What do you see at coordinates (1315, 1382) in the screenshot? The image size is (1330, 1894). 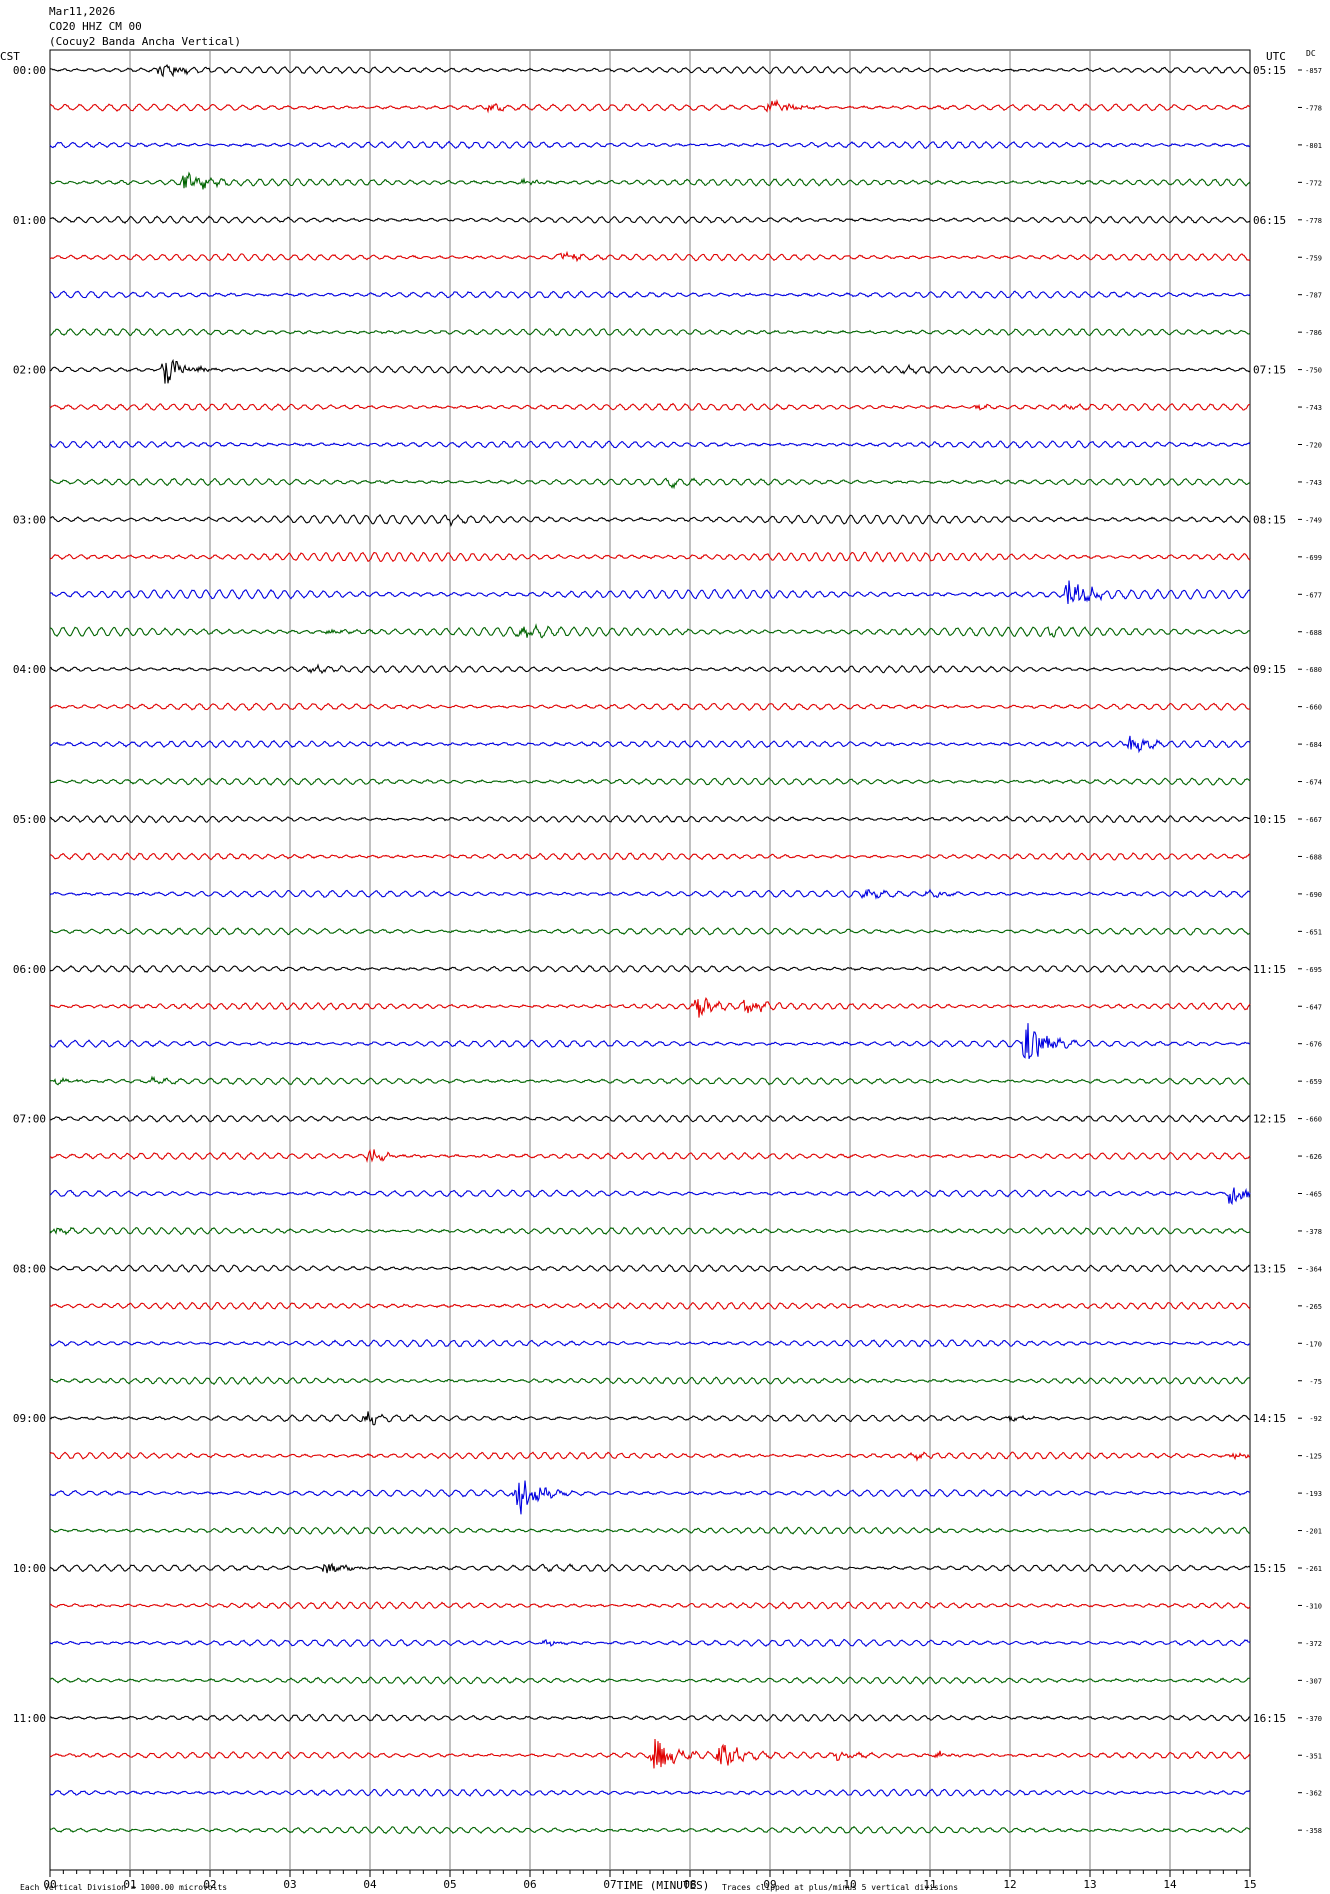 I see `dc-offset-label: -75` at bounding box center [1315, 1382].